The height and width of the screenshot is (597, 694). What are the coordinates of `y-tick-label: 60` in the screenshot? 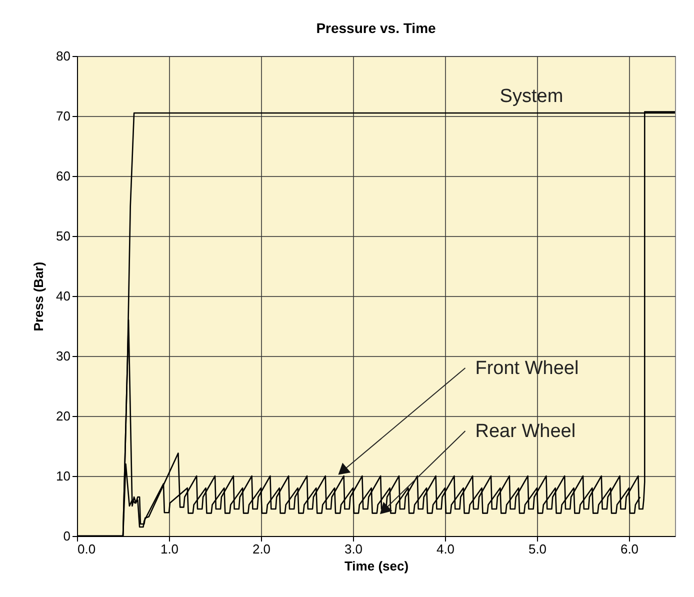 It's located at (63, 176).